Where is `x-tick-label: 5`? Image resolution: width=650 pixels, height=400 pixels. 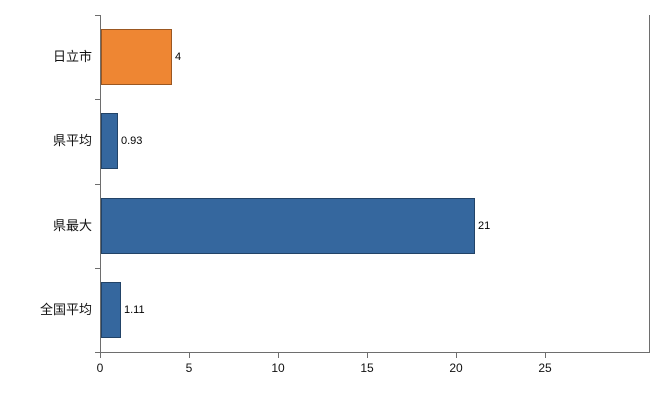 x-tick-label: 5 is located at coordinates (189, 368).